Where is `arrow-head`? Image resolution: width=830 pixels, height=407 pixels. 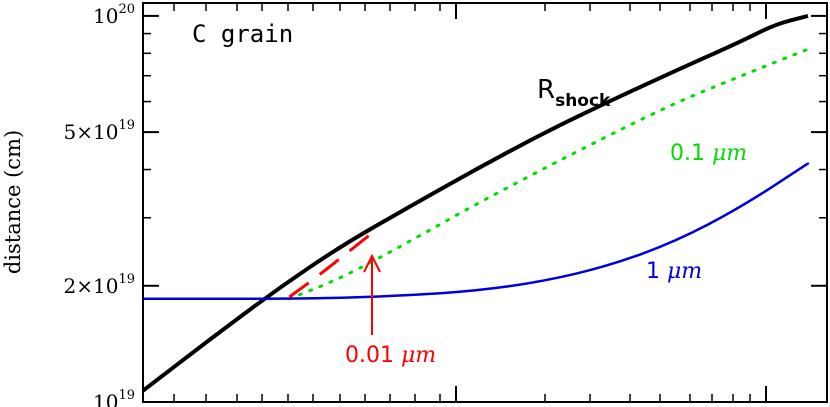
arrow-head is located at coordinates (372, 263).